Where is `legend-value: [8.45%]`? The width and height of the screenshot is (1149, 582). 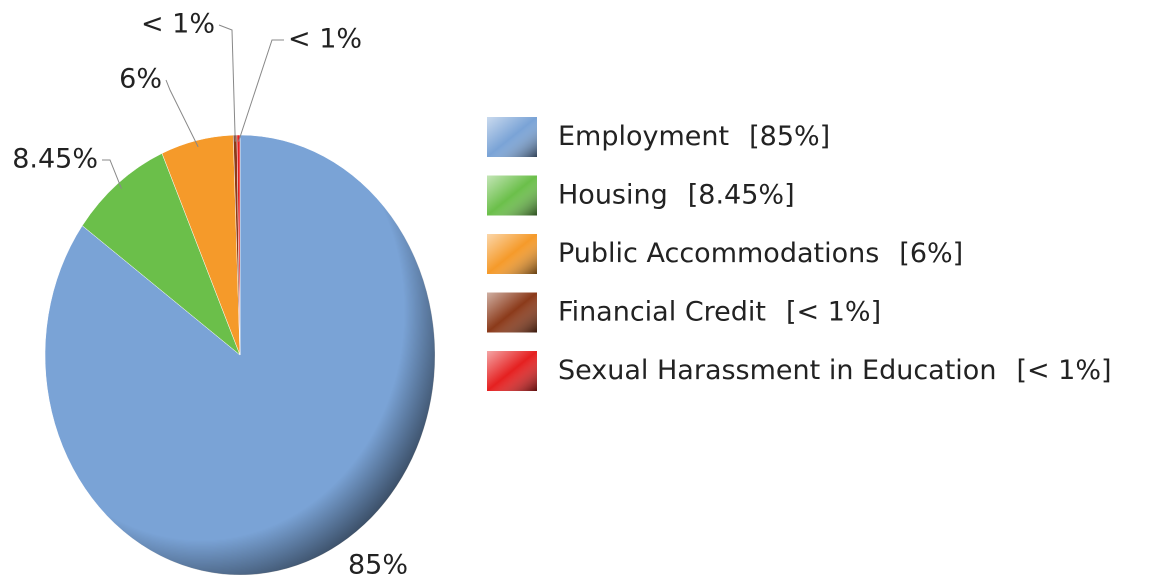
legend-value: [8.45%] is located at coordinates (741, 194).